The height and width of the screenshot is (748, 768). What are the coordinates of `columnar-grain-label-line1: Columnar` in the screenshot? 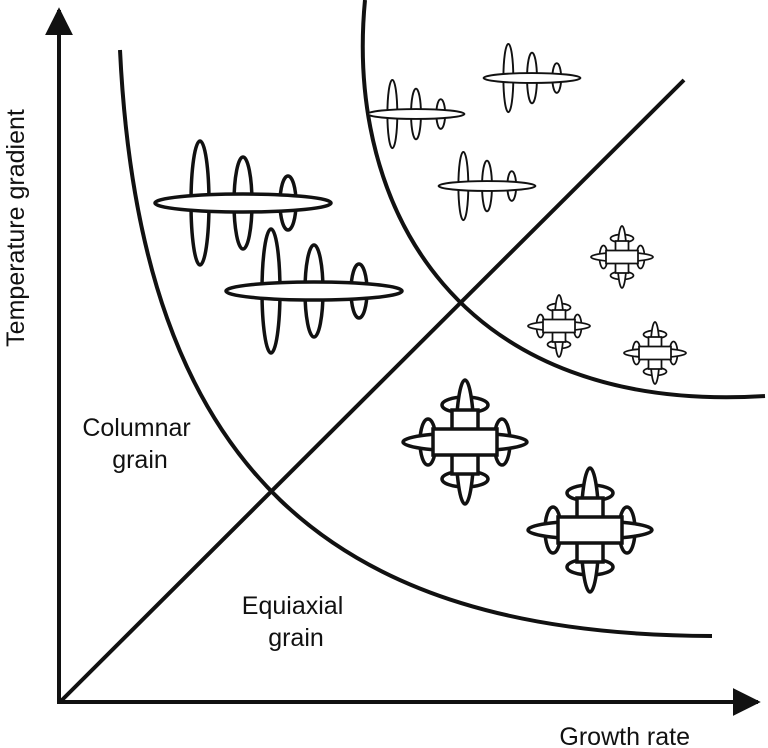 It's located at (136, 428).